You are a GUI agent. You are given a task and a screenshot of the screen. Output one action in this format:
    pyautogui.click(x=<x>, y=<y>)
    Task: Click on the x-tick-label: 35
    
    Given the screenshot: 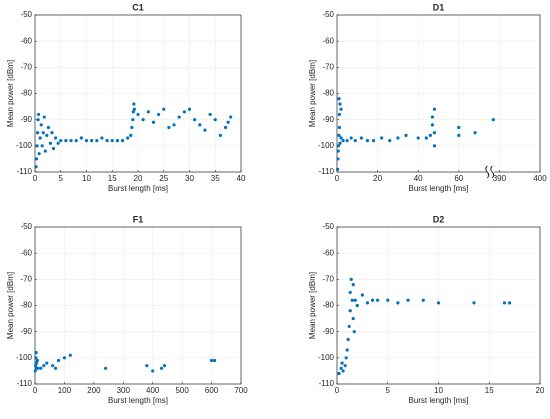 What is the action you would take?
    pyautogui.click(x=215, y=178)
    